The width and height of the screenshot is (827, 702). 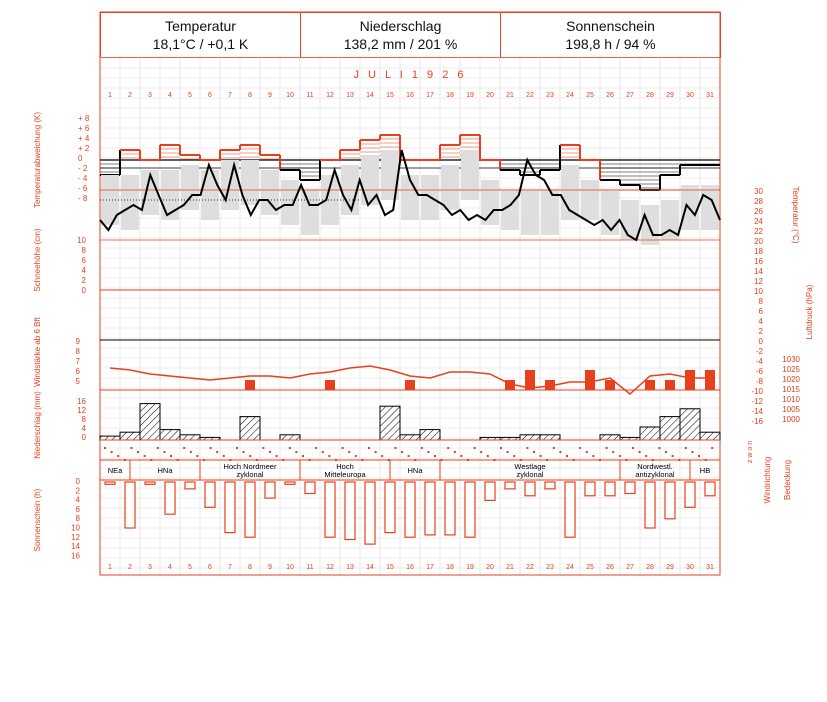 I want to click on temp-tick: -16, so click(x=757, y=421).